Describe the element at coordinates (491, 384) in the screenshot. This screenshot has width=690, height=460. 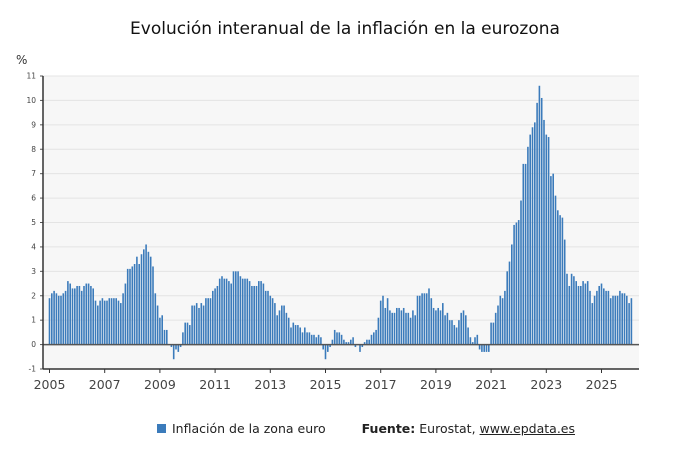
I see `x-tick-label: 2021` at that location.